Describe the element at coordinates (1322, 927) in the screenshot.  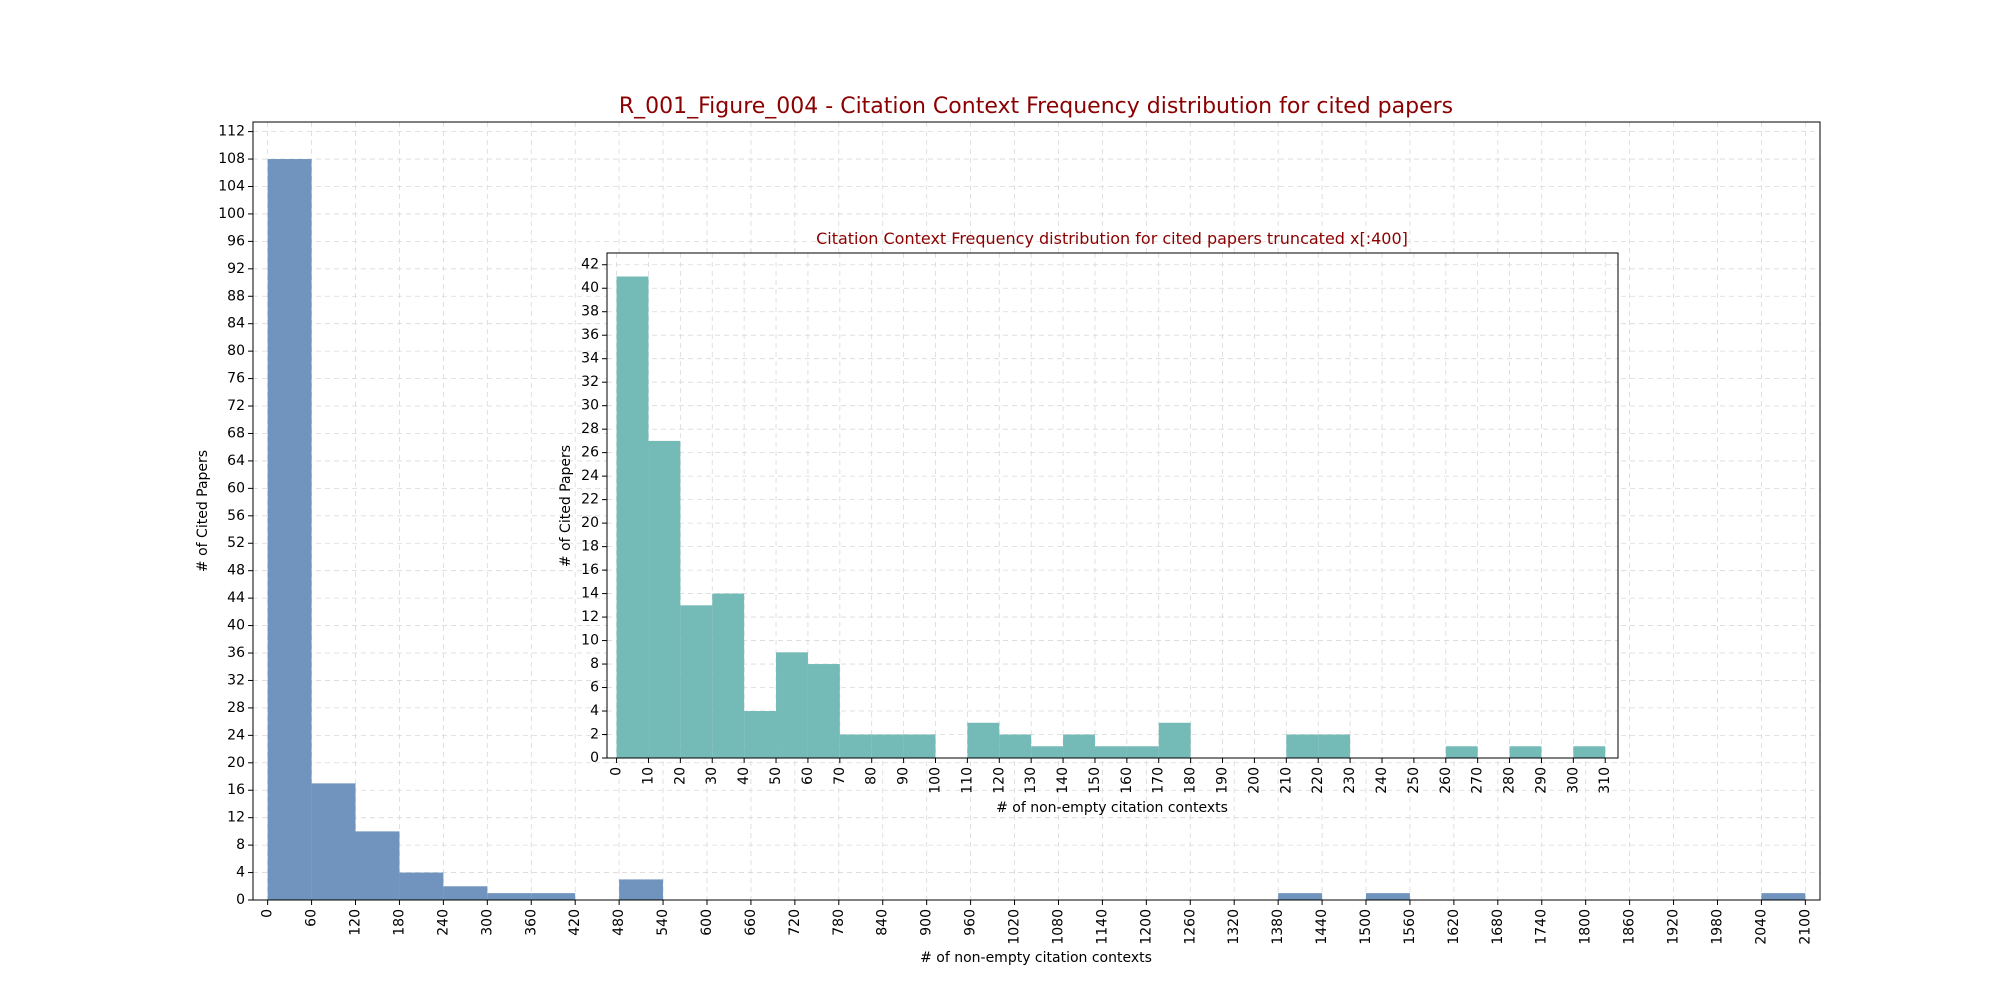
I see `main-x-tick-label: 1440` at that location.